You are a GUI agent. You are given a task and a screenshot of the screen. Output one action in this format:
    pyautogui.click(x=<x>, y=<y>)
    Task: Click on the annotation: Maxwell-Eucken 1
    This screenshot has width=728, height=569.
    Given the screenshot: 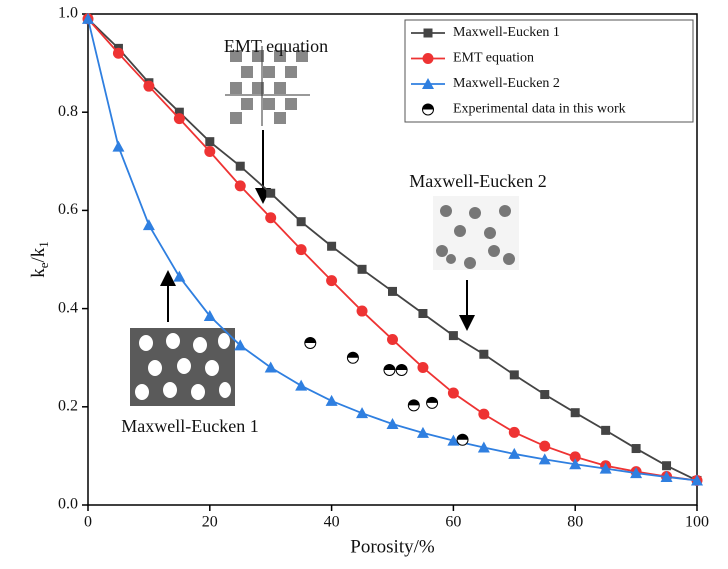 What is the action you would take?
    pyautogui.click(x=189, y=426)
    